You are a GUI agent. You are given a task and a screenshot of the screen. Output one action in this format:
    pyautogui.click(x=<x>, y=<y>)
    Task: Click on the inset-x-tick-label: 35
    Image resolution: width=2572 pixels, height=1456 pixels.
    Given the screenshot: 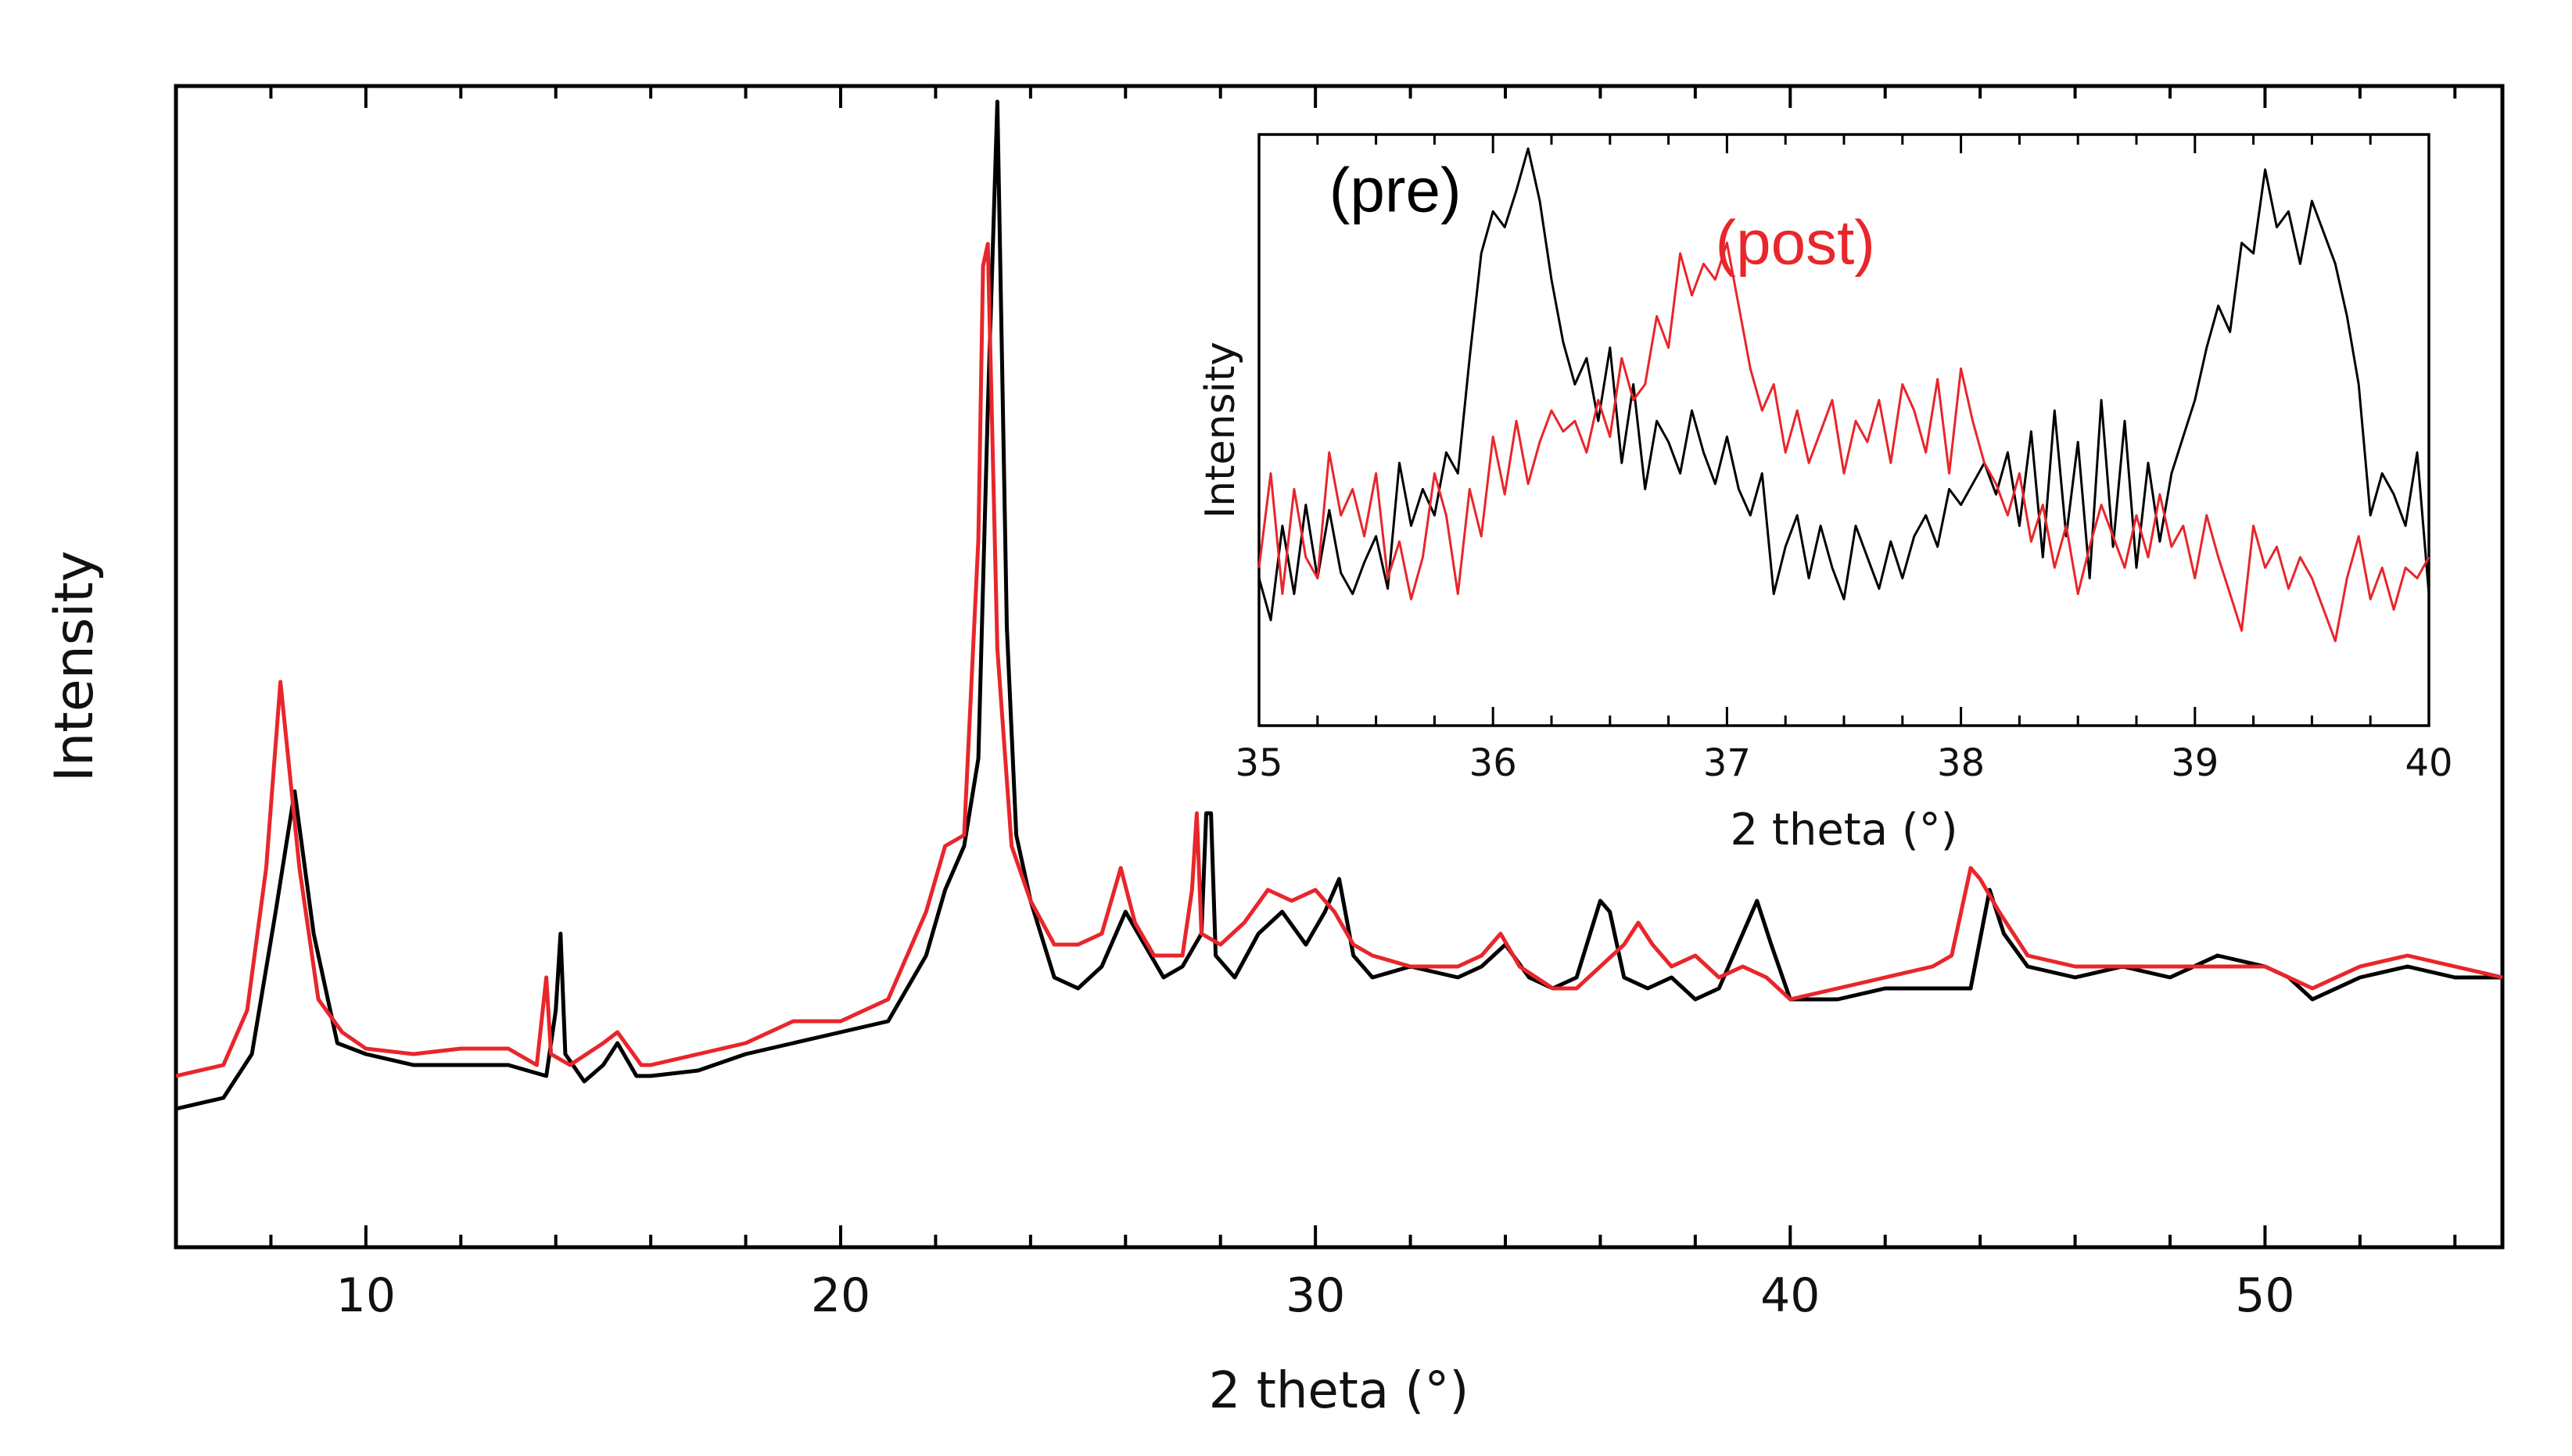 What is the action you would take?
    pyautogui.click(x=1258, y=763)
    